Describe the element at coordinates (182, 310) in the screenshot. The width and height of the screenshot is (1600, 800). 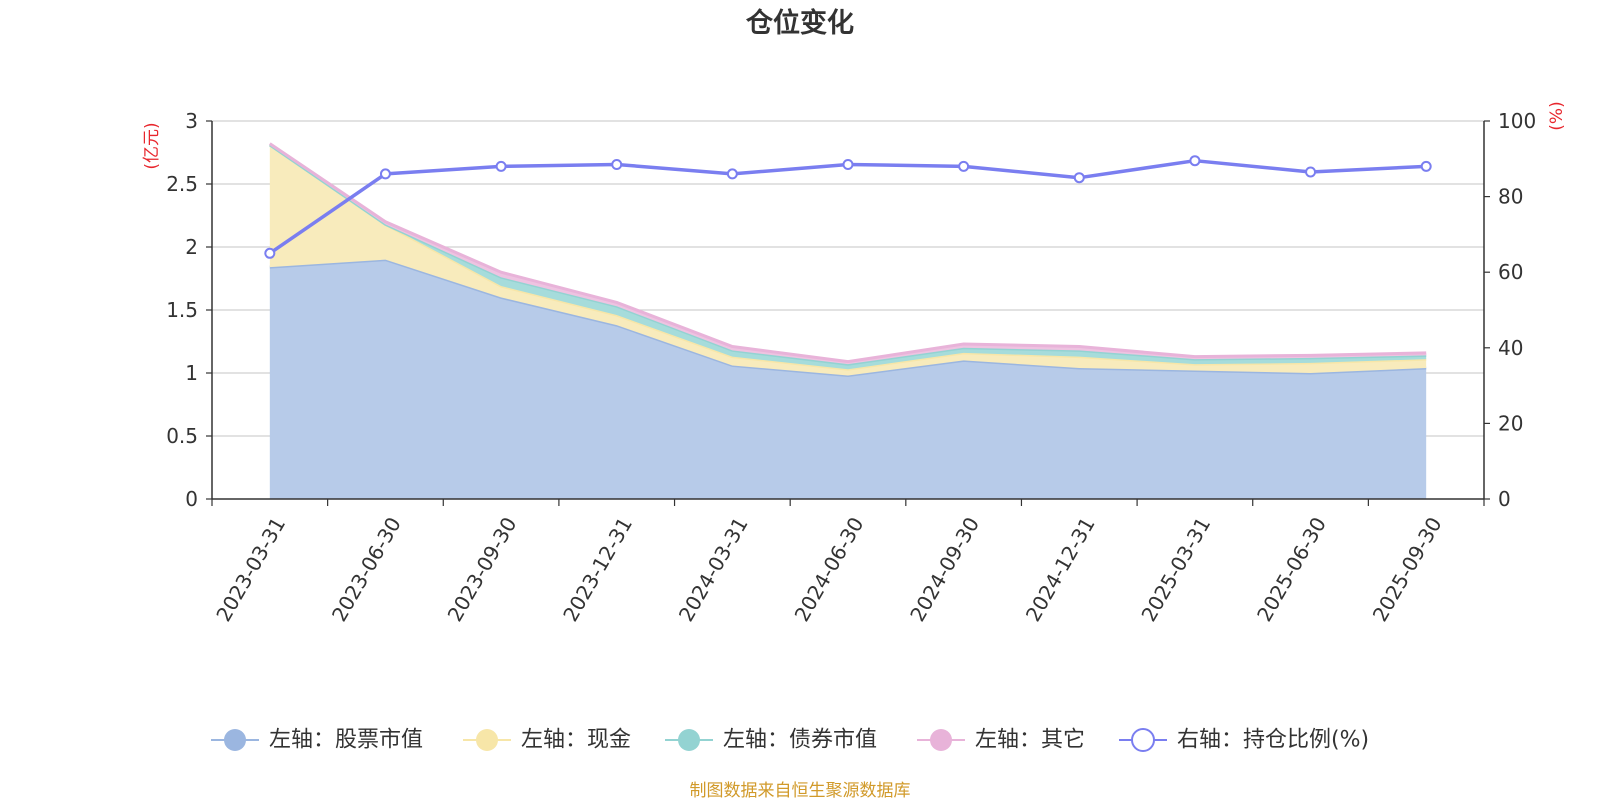
I see `left-tick-label: 1.5` at that location.